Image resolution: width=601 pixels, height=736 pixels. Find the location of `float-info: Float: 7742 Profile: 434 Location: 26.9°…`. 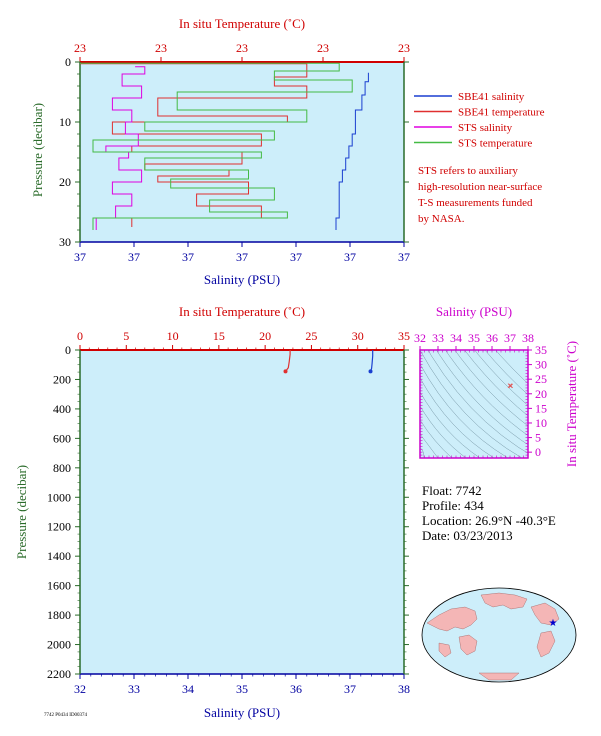

float-info: Float: 7742 Profile: 434 Location: 26.9°… is located at coordinates (489, 513).